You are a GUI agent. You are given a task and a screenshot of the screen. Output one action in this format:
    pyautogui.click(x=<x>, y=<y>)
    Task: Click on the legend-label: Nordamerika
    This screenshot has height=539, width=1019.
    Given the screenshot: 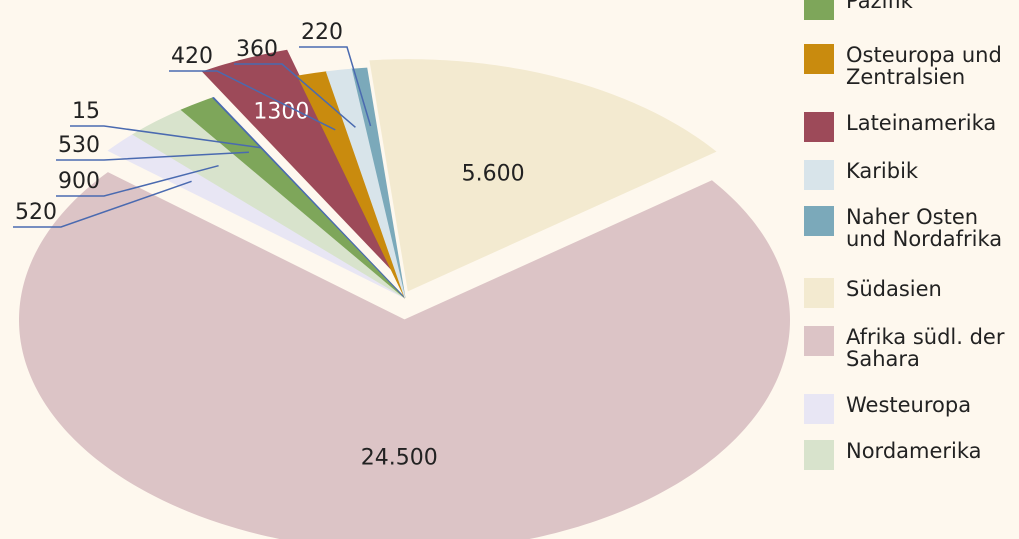 What is the action you would take?
    pyautogui.click(x=914, y=451)
    